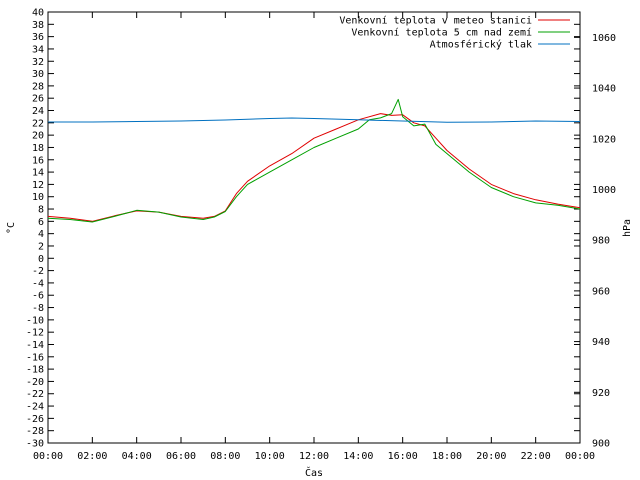 The width and height of the screenshot is (640, 480). Describe the element at coordinates (358, 456) in the screenshot. I see `x-tick-label: 14:00` at that location.